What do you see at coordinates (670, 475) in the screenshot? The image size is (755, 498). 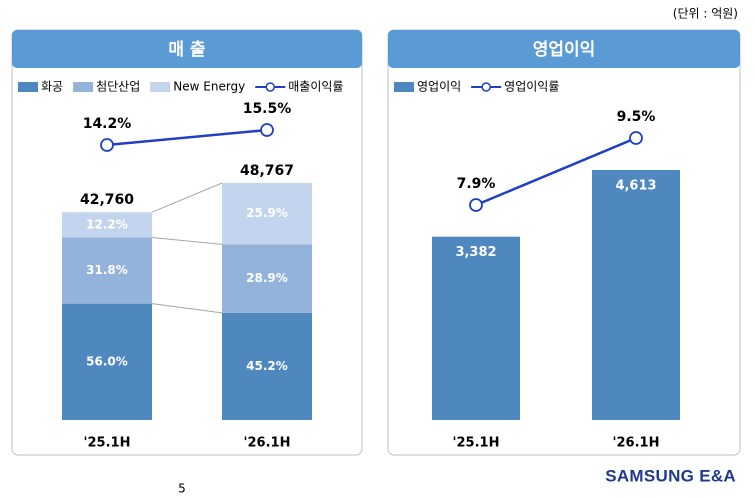 I see `logo: SAMSUNG E&A` at bounding box center [670, 475].